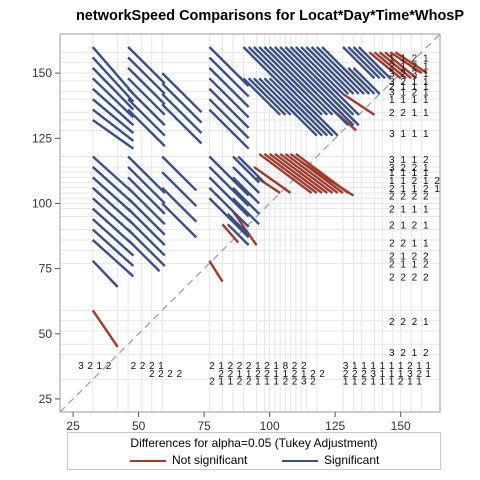 This screenshot has height=480, width=480. What do you see at coordinates (401, 426) in the screenshot?
I see `x-tick-label-5: 150` at bounding box center [401, 426].